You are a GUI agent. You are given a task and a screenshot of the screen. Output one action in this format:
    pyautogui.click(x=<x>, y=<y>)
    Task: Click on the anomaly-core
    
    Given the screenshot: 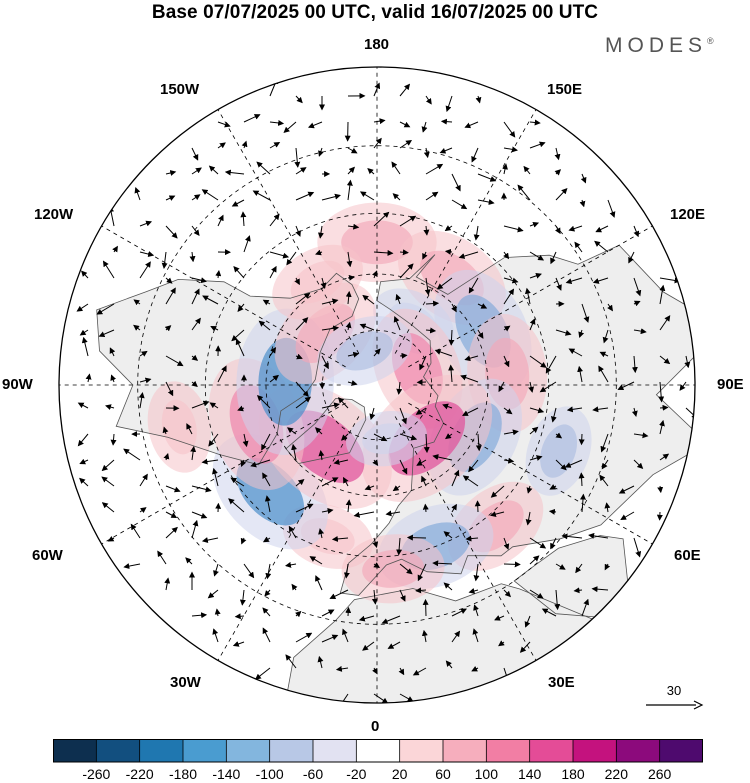 What is the action you would take?
    pyautogui.click(x=179, y=427)
    